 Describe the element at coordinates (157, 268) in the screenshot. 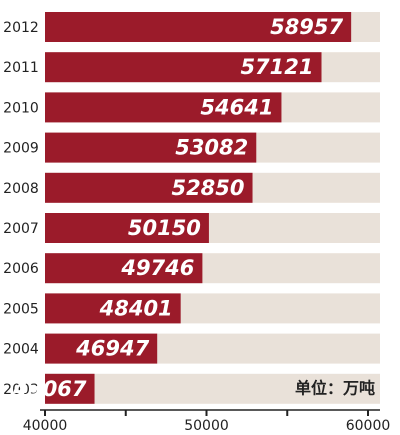

I see `value-label: 49746` at that location.